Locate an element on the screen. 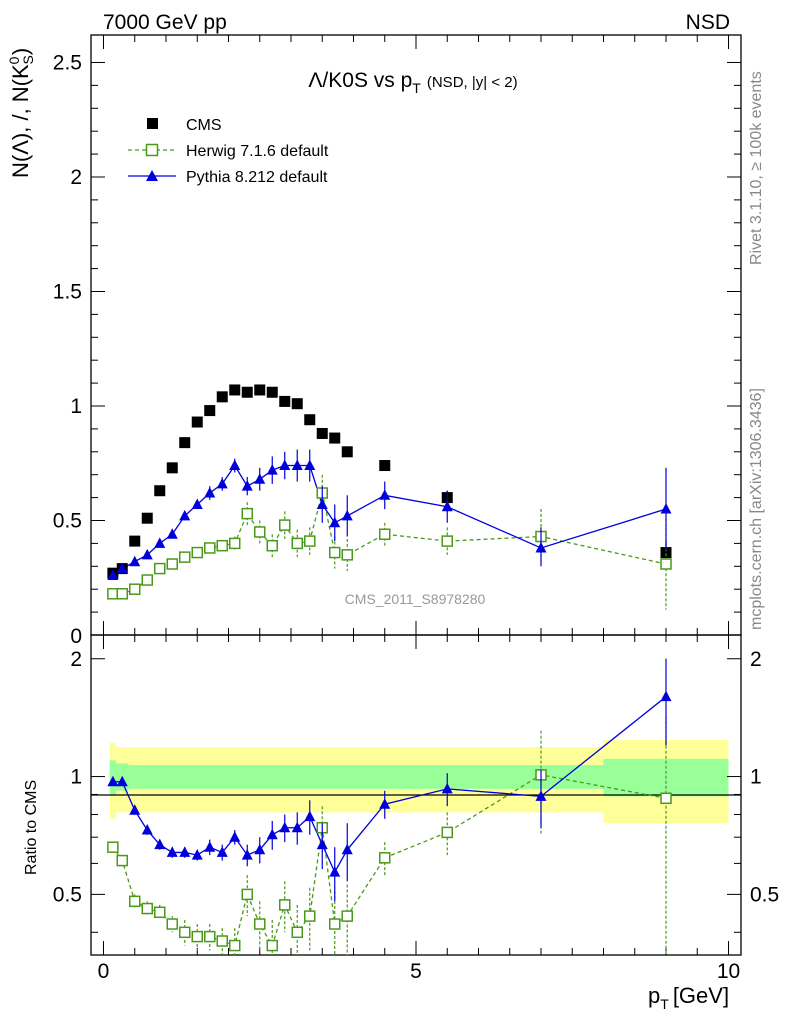  ratio-pythia-line is located at coordinates (389, 785).